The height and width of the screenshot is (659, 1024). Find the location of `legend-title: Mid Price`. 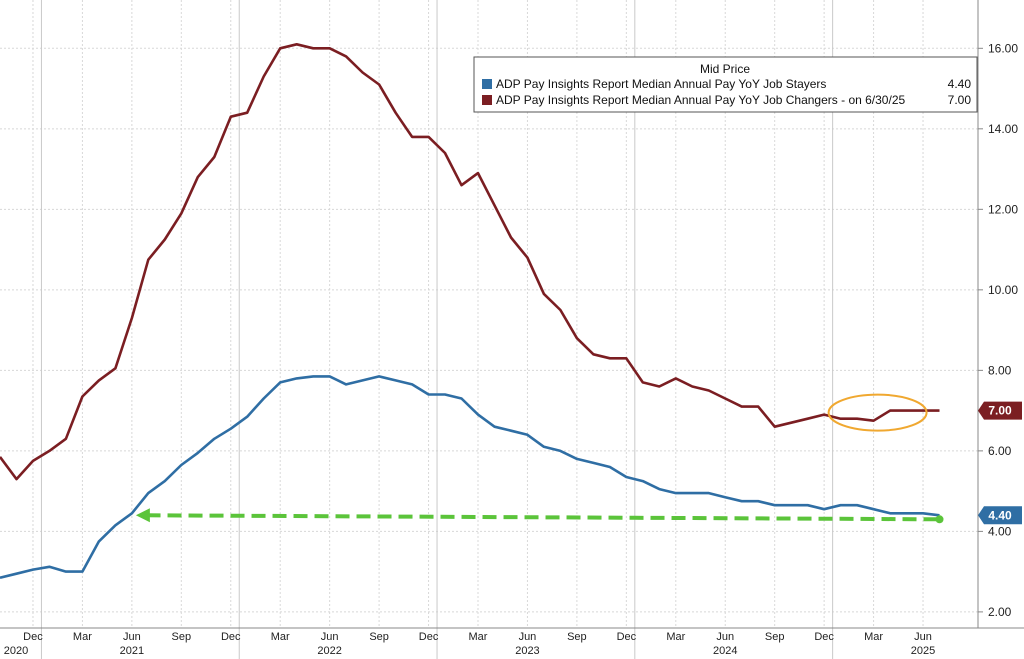

legend-title: Mid Price is located at coordinates (725, 69).